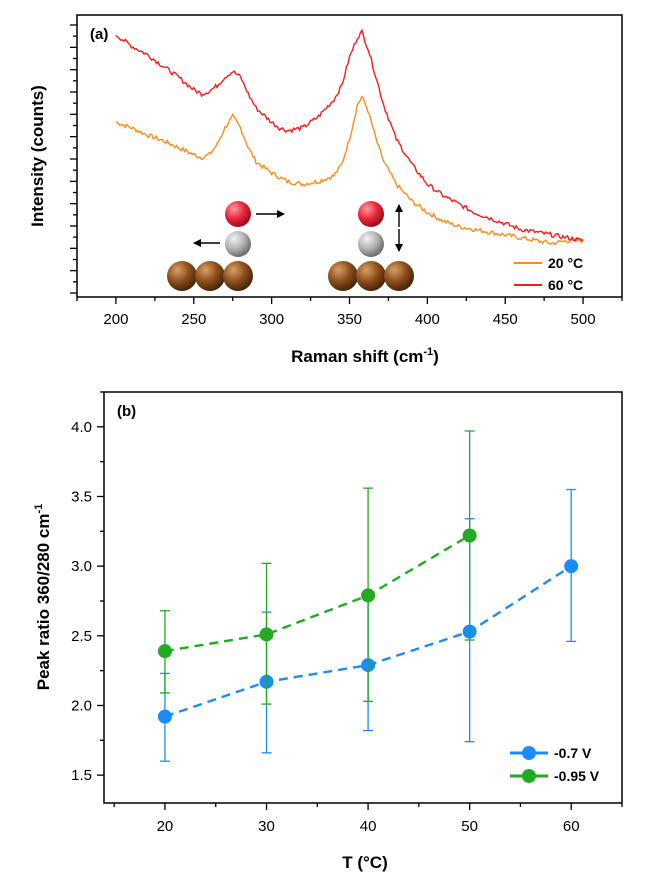 Image resolution: width=649 pixels, height=874 pixels. What do you see at coordinates (529, 776) in the screenshot?
I see `legend-marker-0-95v` at bounding box center [529, 776].